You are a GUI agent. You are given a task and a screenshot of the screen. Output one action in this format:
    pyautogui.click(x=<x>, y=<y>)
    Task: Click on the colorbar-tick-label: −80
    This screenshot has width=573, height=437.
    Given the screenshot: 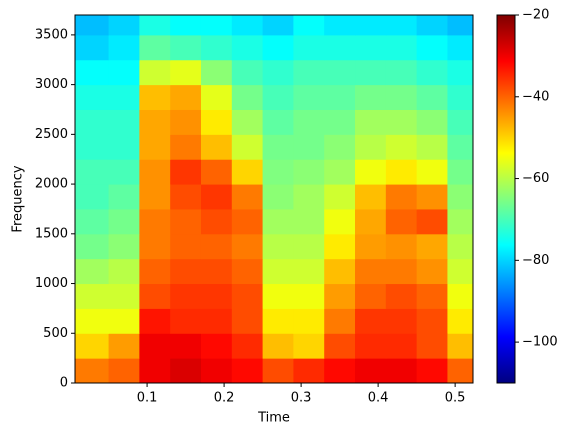 What is the action you would take?
    pyautogui.click(x=535, y=260)
    